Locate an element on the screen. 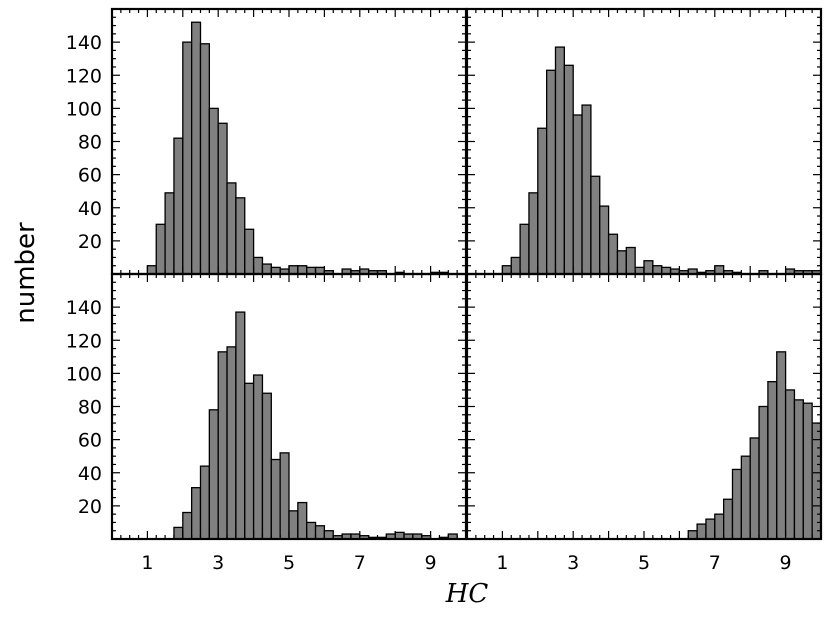  bars-bottom-left is located at coordinates (319, 425).